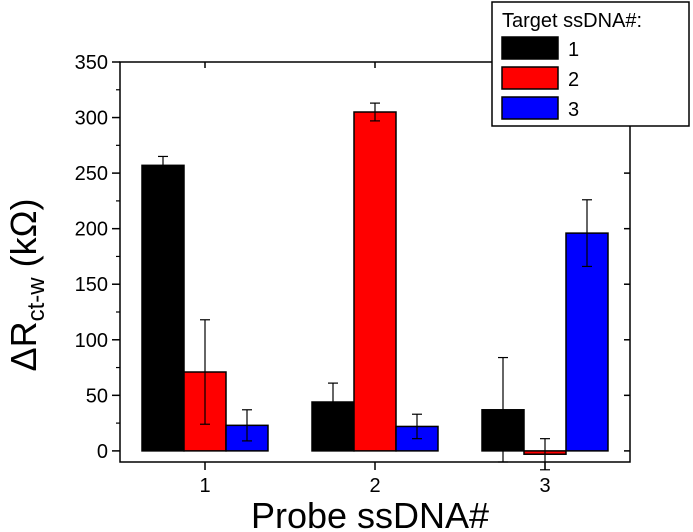 The height and width of the screenshot is (532, 693). What do you see at coordinates (23, 238) in the screenshot?
I see `y-axis-title-unit: (kΩ)` at bounding box center [23, 238].